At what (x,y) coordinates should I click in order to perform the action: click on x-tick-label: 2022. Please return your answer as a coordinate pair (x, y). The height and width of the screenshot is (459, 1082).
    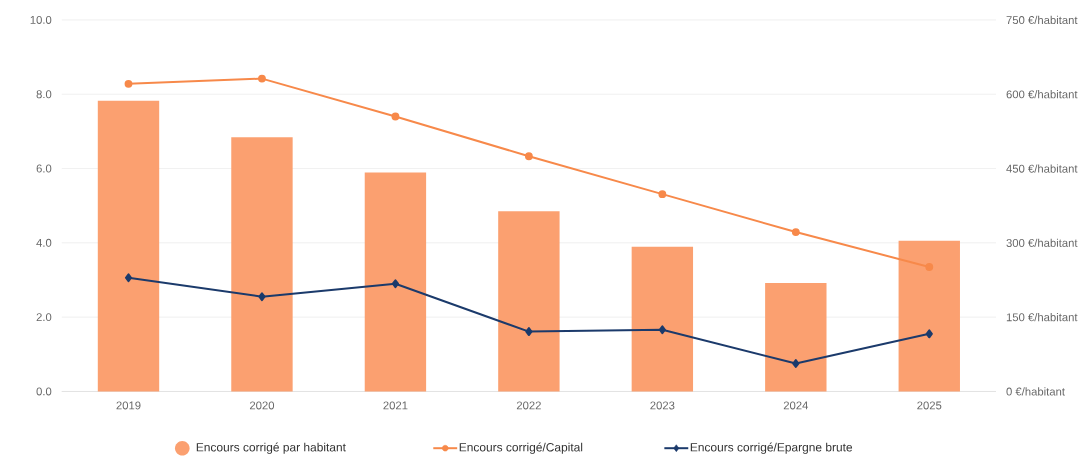
    Looking at the image, I should click on (528, 405).